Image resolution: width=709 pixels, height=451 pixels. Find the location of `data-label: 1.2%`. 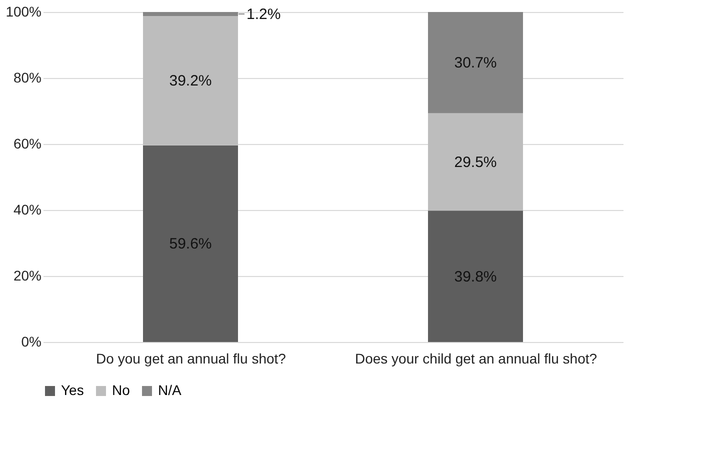

data-label: 1.2% is located at coordinates (263, 14).